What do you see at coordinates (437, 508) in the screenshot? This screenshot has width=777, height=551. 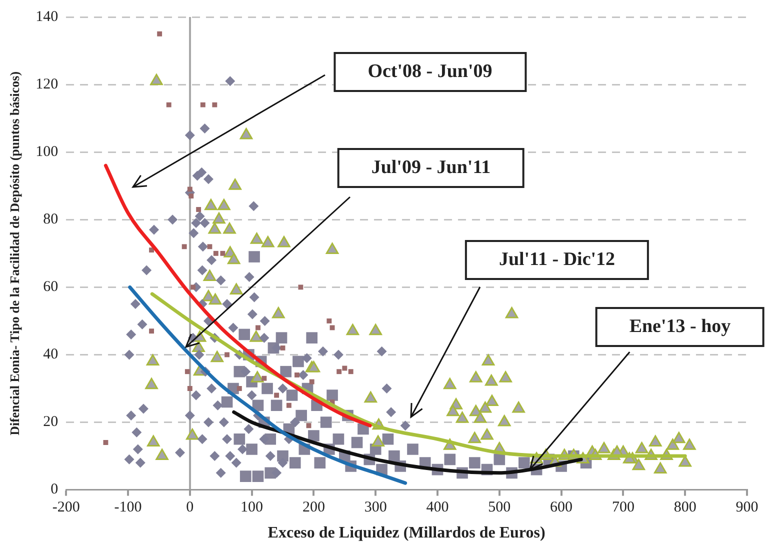 I see `x-tick-label: 400` at bounding box center [437, 508].